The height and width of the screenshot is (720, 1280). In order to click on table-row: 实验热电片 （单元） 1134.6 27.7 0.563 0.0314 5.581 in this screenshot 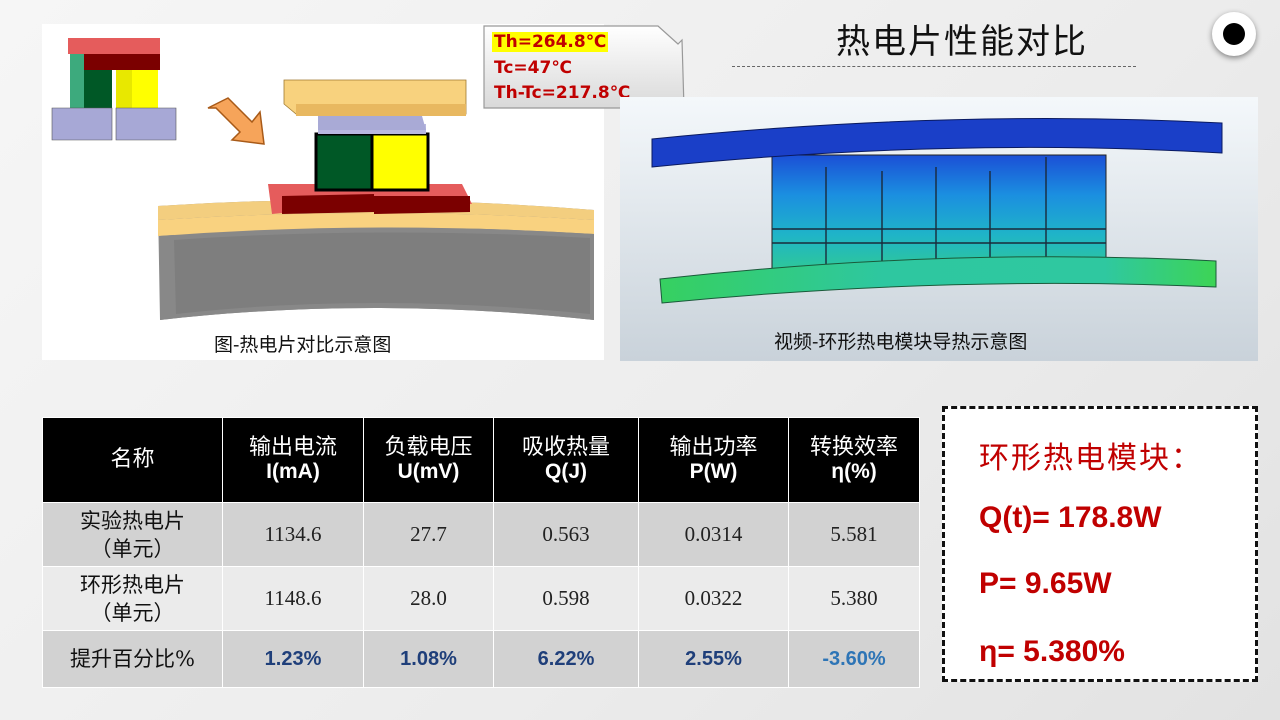, I will do `click(481, 535)`.